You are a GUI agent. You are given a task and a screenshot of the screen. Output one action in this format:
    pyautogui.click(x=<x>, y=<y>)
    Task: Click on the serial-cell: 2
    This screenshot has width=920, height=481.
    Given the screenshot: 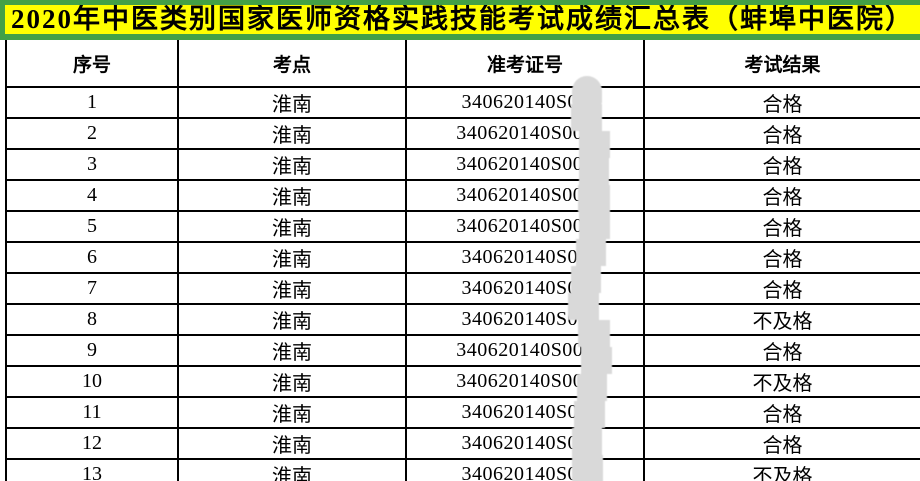 What is the action you would take?
    pyautogui.click(x=92, y=133)
    